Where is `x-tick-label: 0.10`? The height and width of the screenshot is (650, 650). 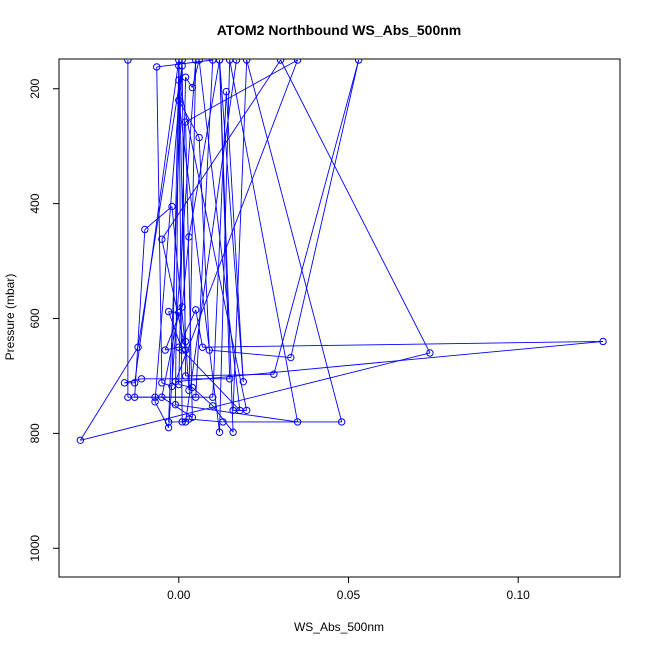
x-tick-label: 0.10 is located at coordinates (519, 595).